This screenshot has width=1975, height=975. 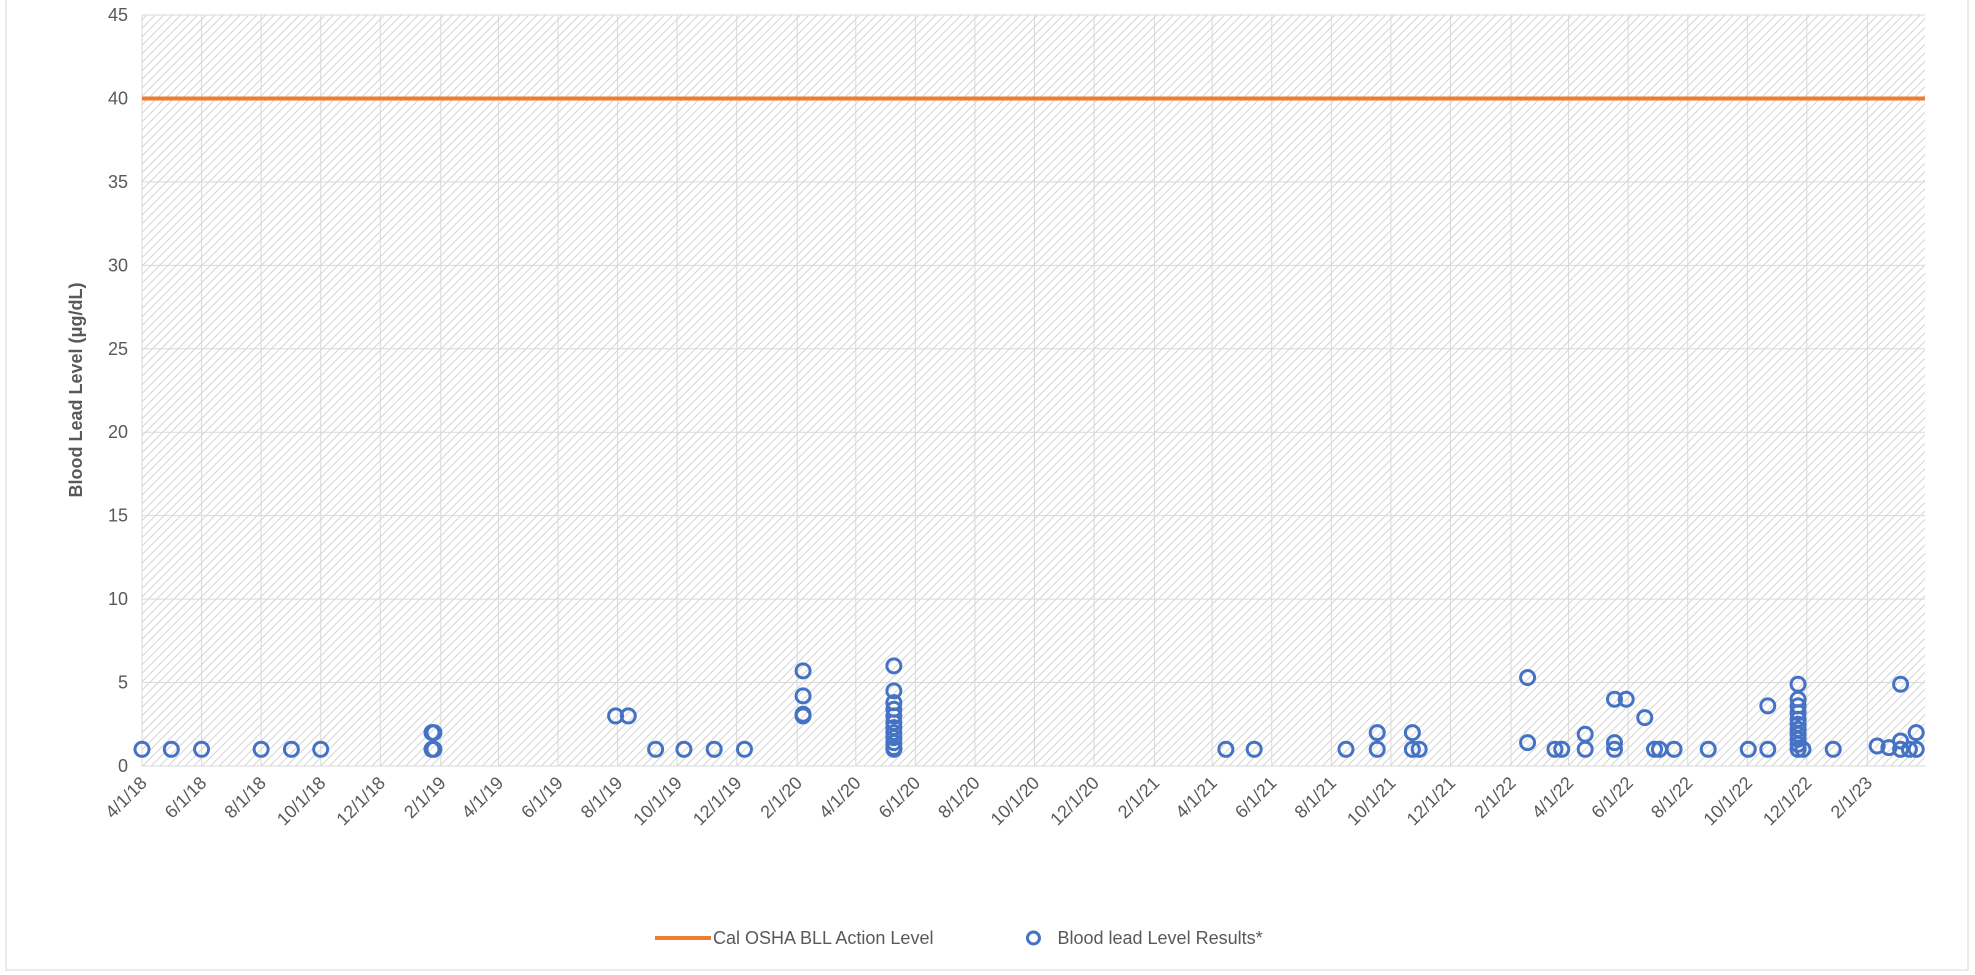 What do you see at coordinates (823, 938) in the screenshot?
I see `legend-label: Cal OSHA BLL Action Level` at bounding box center [823, 938].